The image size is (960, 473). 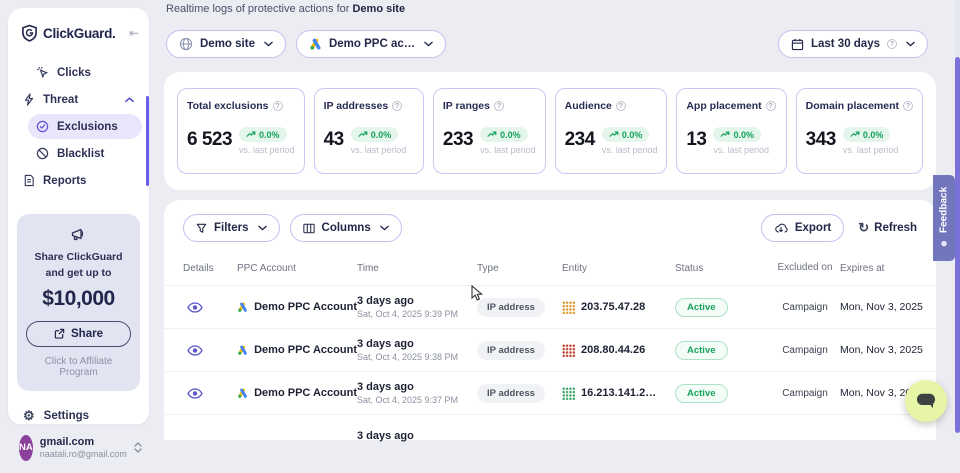 I want to click on chevron-up-icon, so click(x=129, y=99).